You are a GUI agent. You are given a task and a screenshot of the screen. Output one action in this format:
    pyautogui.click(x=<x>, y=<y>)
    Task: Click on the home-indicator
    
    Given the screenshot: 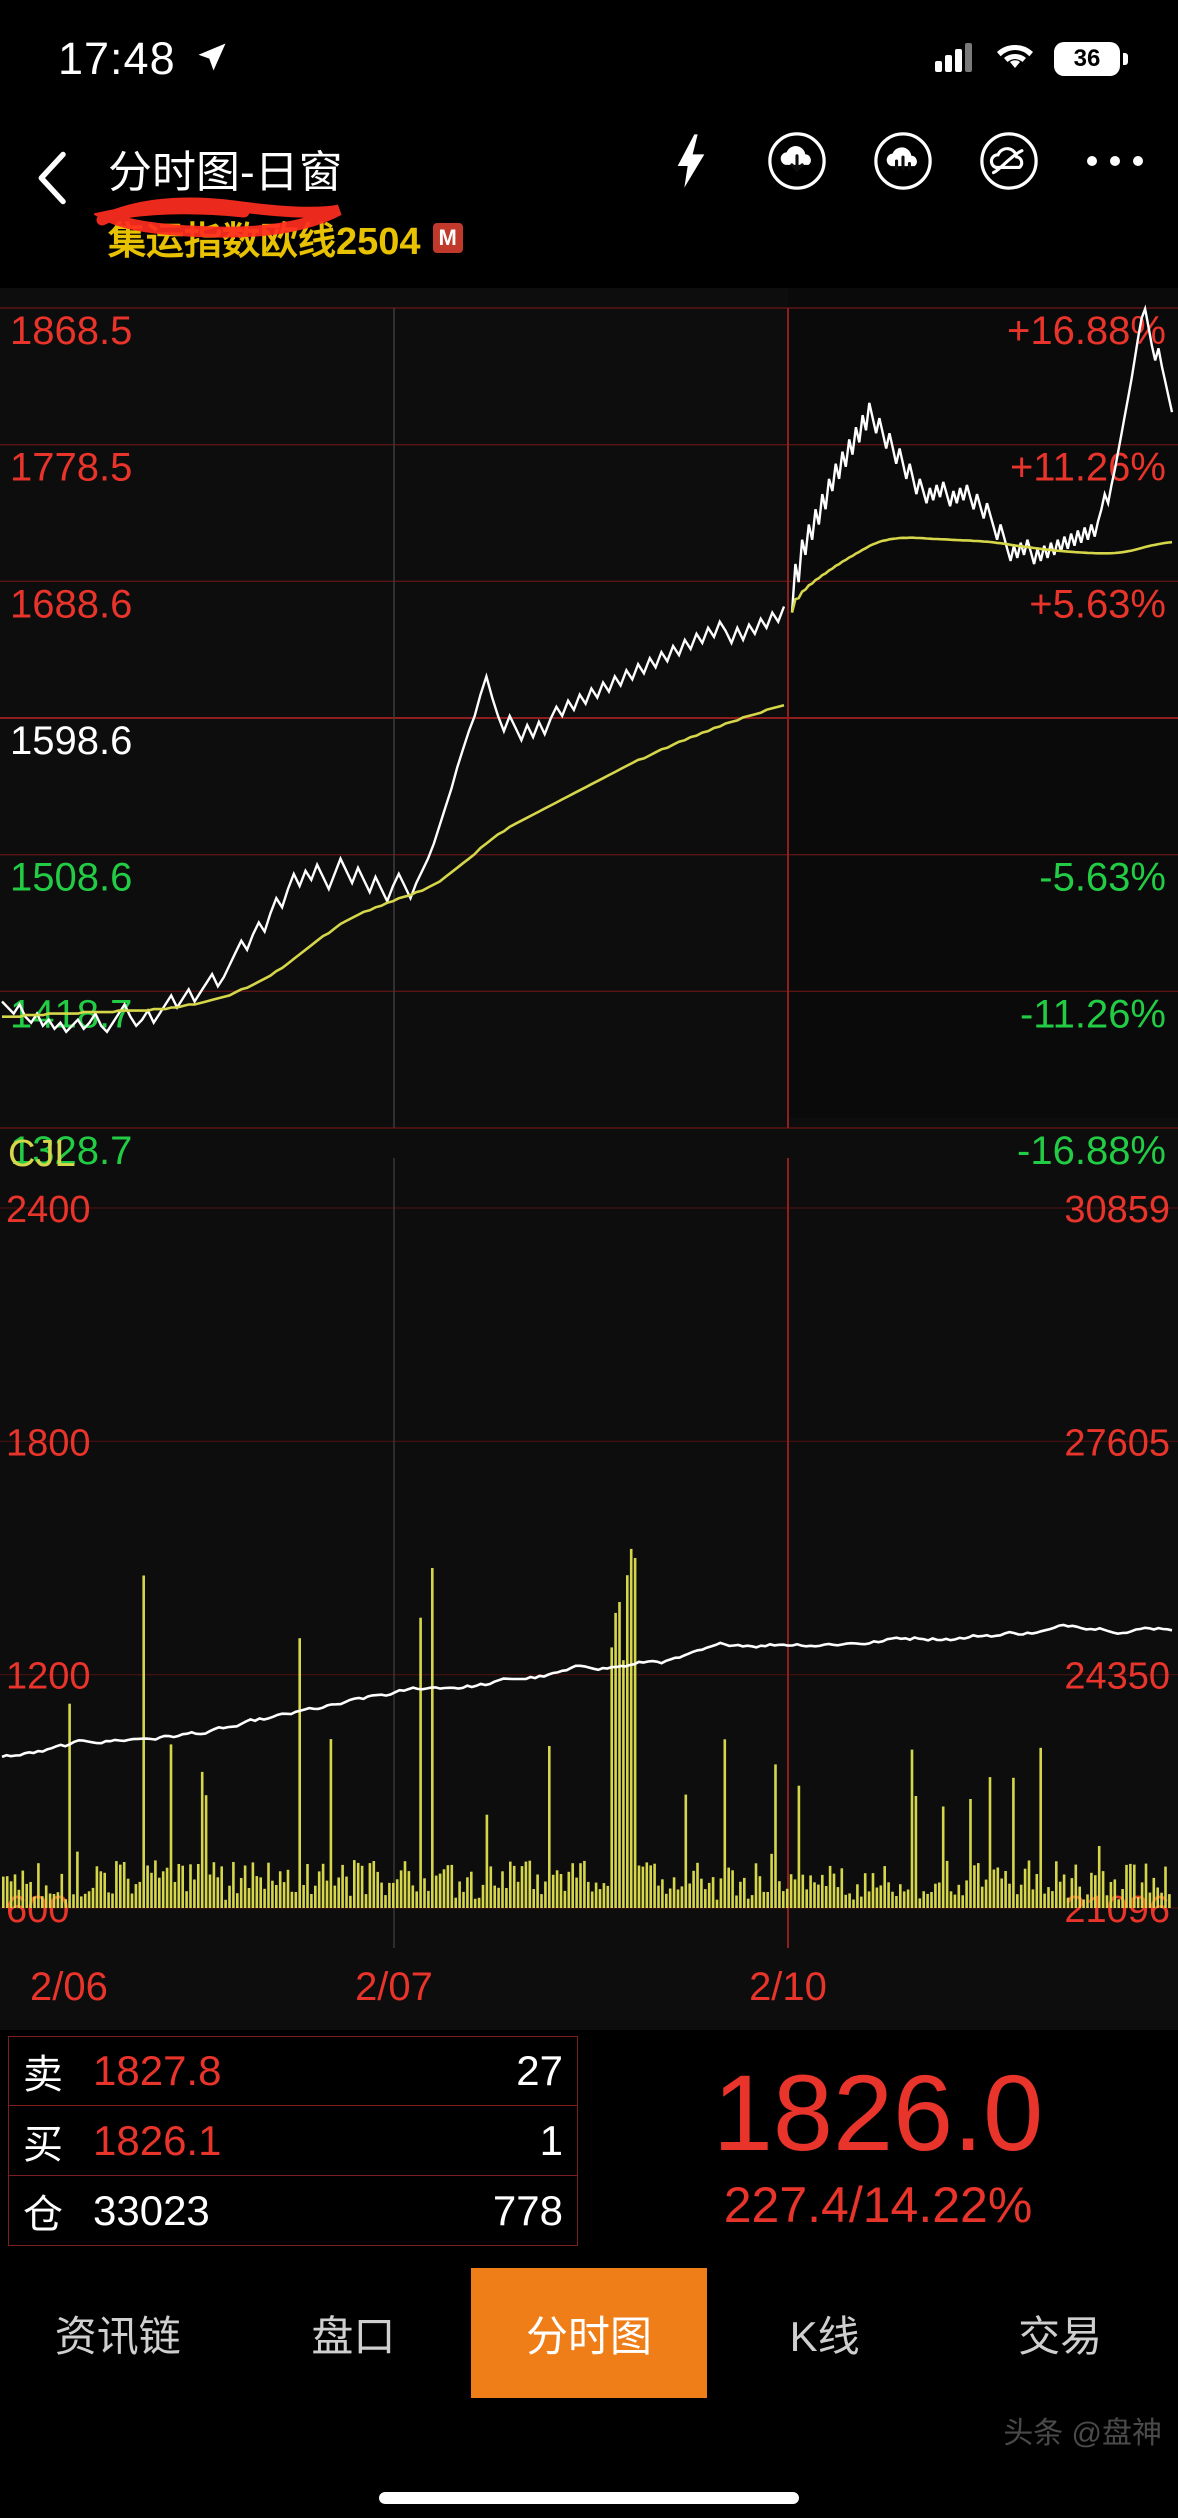 What is the action you would take?
    pyautogui.click(x=589, y=2498)
    